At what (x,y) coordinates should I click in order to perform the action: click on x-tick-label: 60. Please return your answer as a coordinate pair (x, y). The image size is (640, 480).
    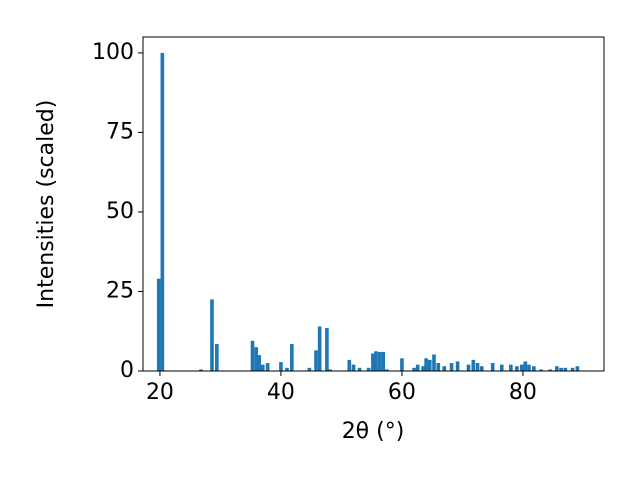
    Looking at the image, I should click on (402, 392).